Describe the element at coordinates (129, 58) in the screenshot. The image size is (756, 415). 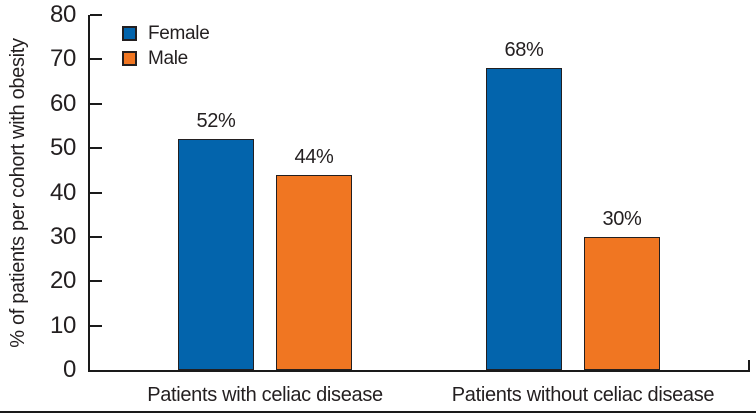
I see `male-swatch` at that location.